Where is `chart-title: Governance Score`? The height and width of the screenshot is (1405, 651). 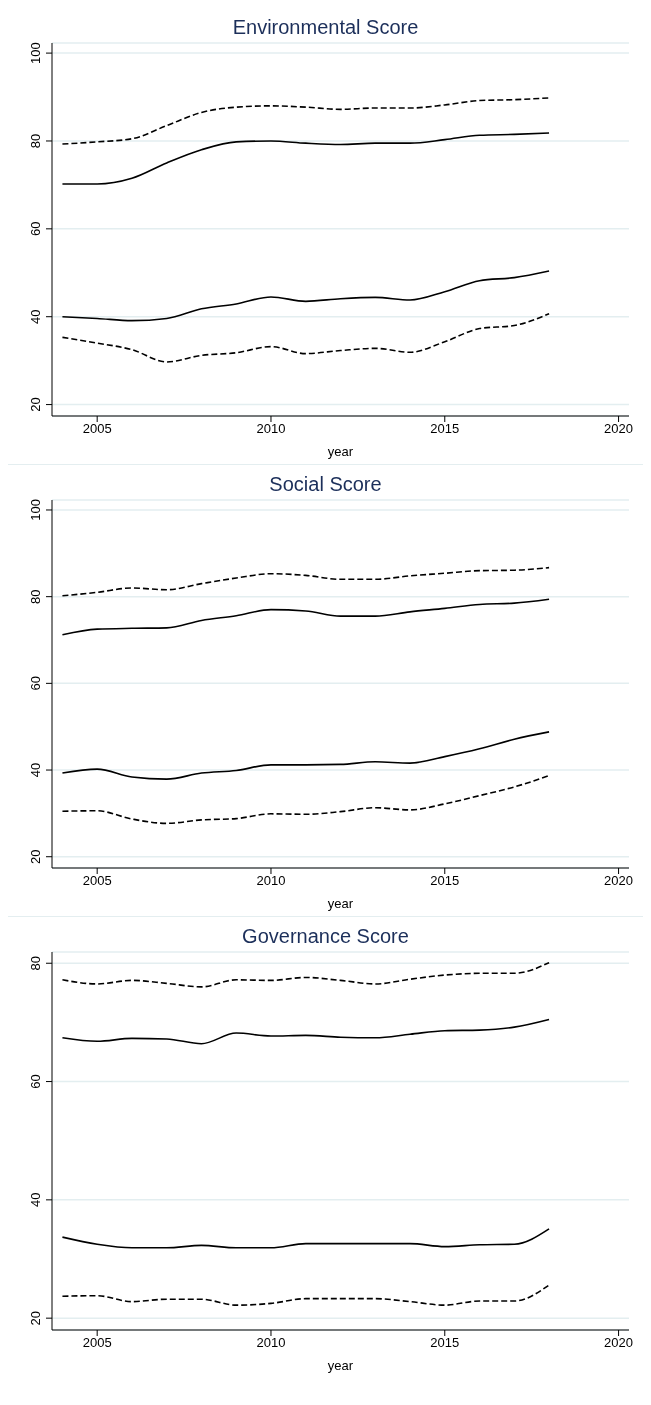 chart-title: Governance Score is located at coordinates (325, 936).